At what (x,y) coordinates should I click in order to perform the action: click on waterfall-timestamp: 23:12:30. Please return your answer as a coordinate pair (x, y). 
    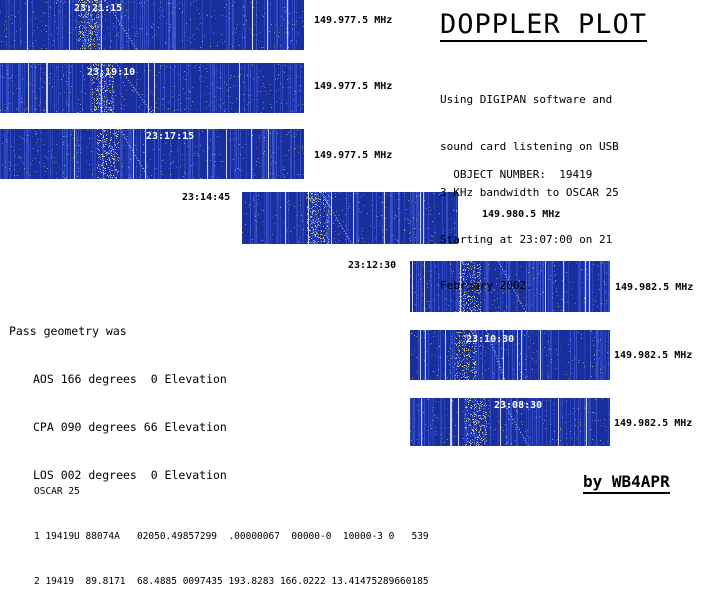
    Looking at the image, I should click on (372, 265).